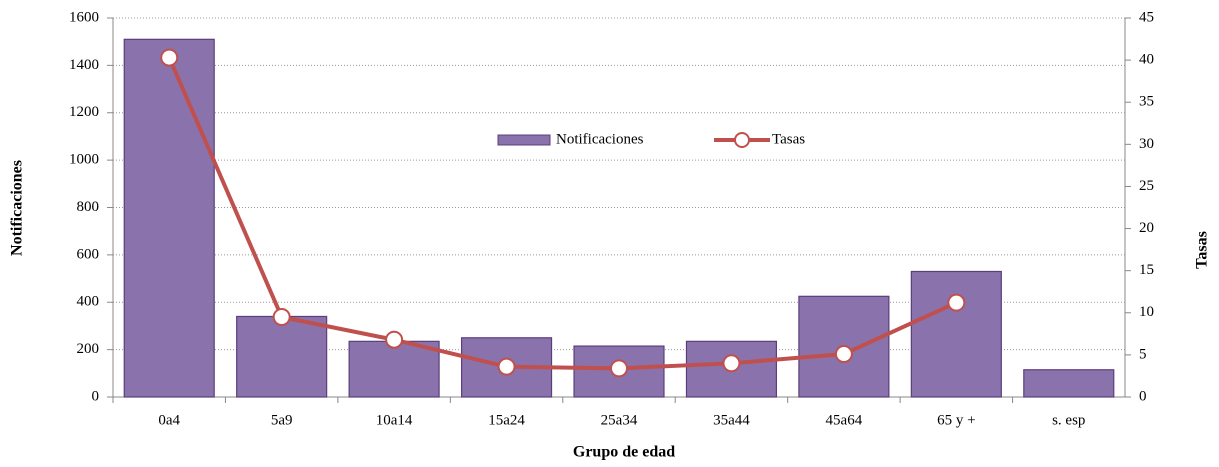 This screenshot has width=1219, height=467. Describe the element at coordinates (1146, 312) in the screenshot. I see `y2-tick-label: 10` at that location.